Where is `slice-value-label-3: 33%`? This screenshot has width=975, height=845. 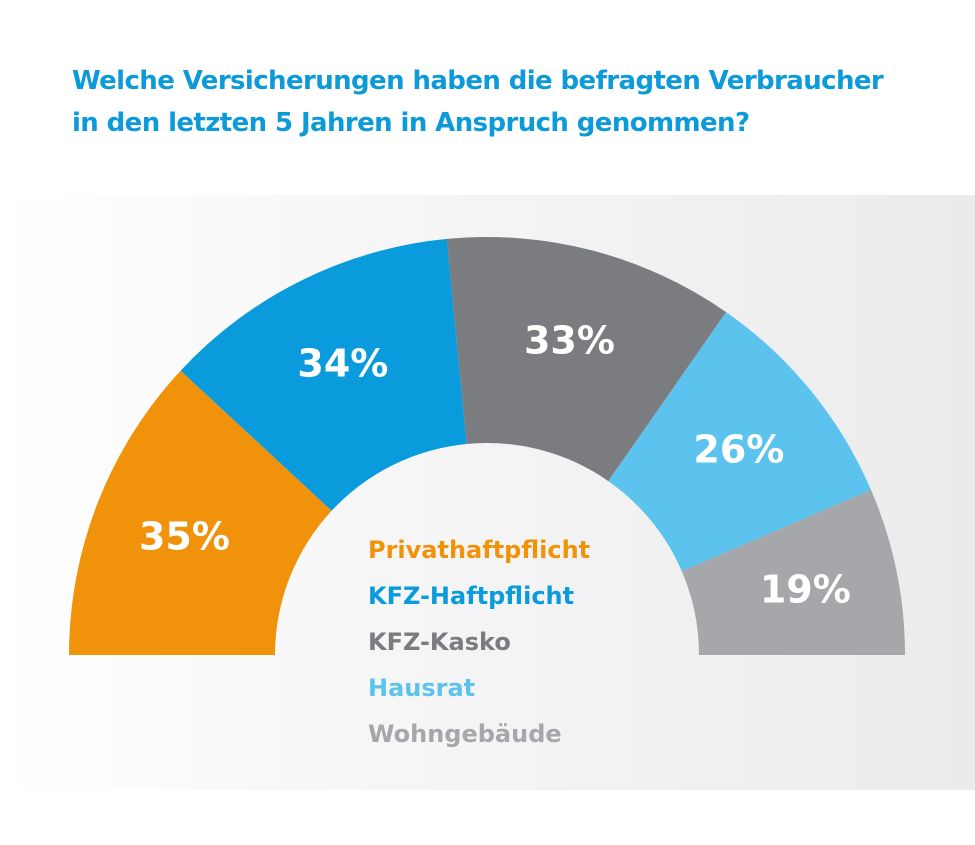 slice-value-label-3: 33% is located at coordinates (569, 341).